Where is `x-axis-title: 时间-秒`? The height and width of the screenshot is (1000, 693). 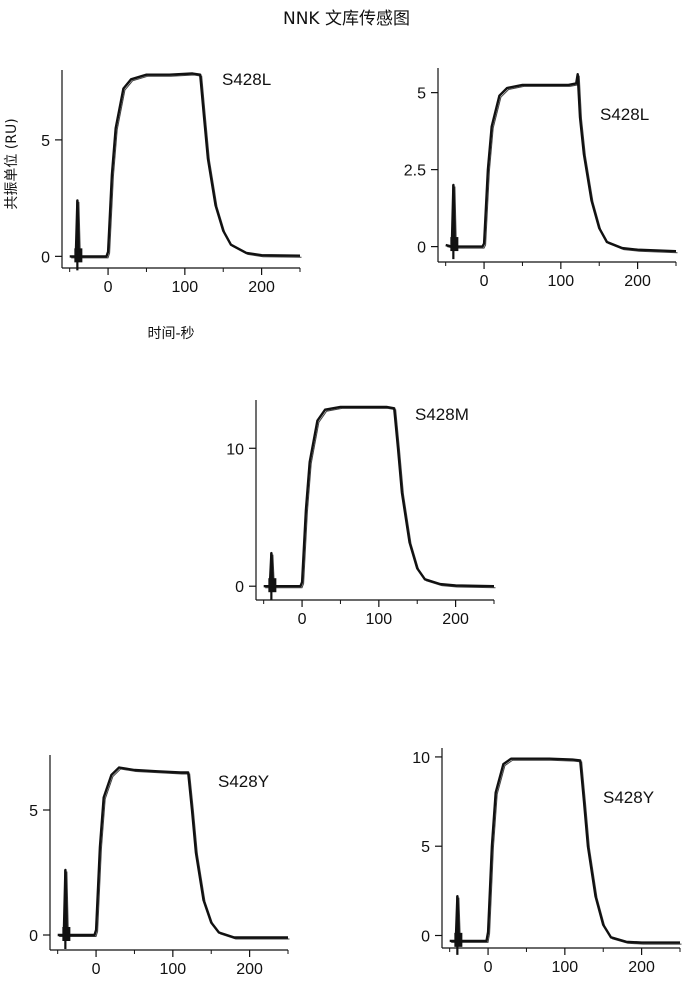
x-axis-title: 时间-秒 is located at coordinates (170, 334).